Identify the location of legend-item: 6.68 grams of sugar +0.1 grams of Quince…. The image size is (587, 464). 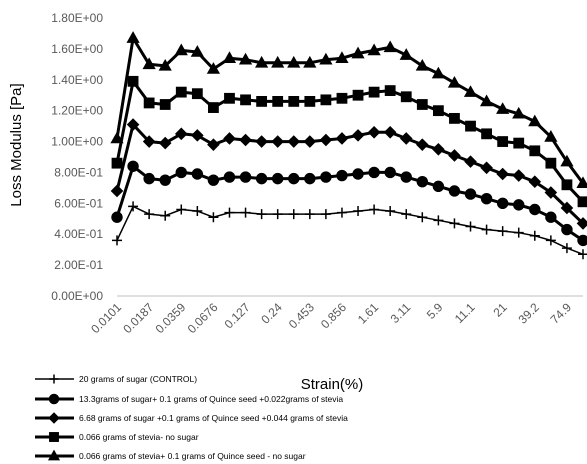
(191, 418).